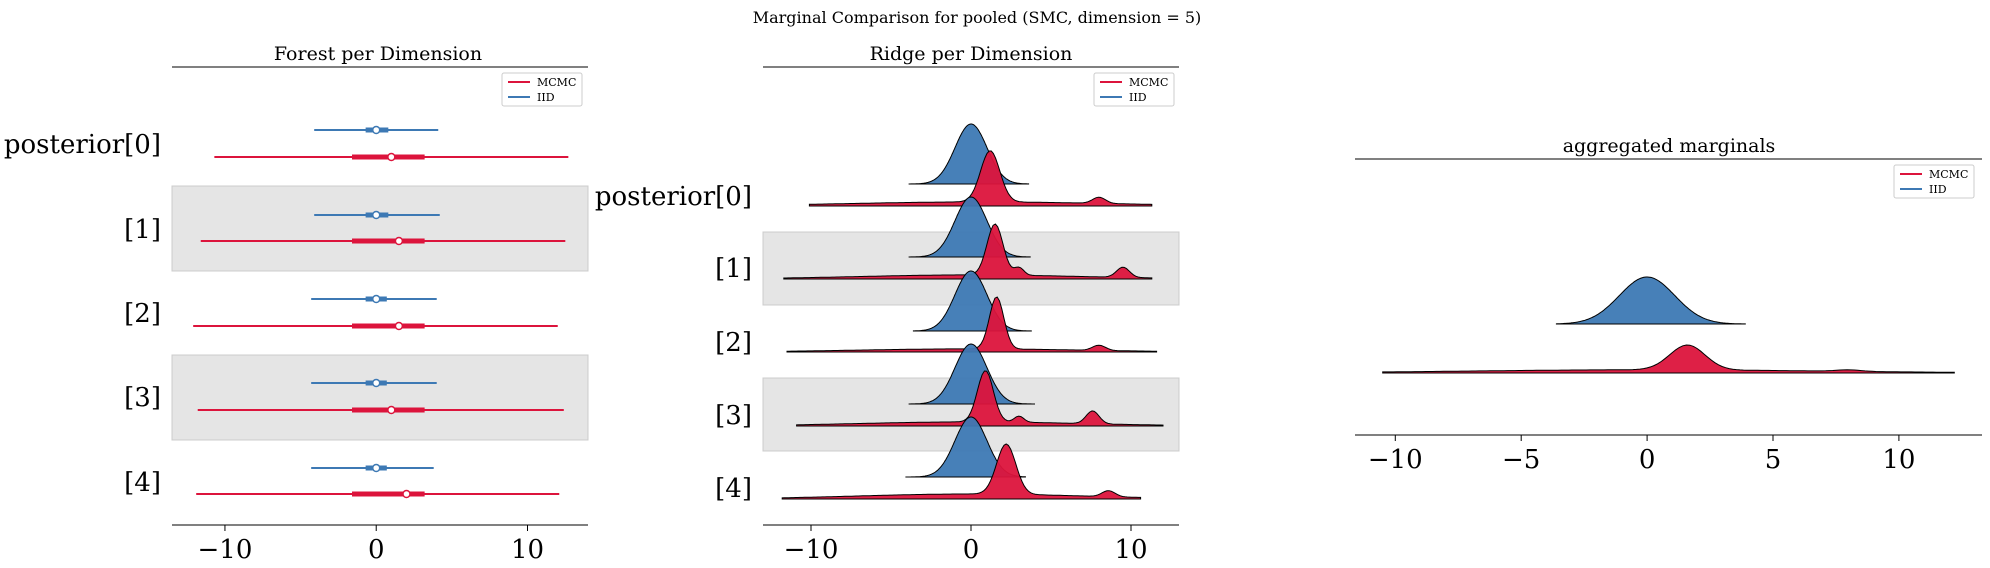 This screenshot has width=1990, height=568. I want to click on forest-row-label-3: [3], so click(142, 398).